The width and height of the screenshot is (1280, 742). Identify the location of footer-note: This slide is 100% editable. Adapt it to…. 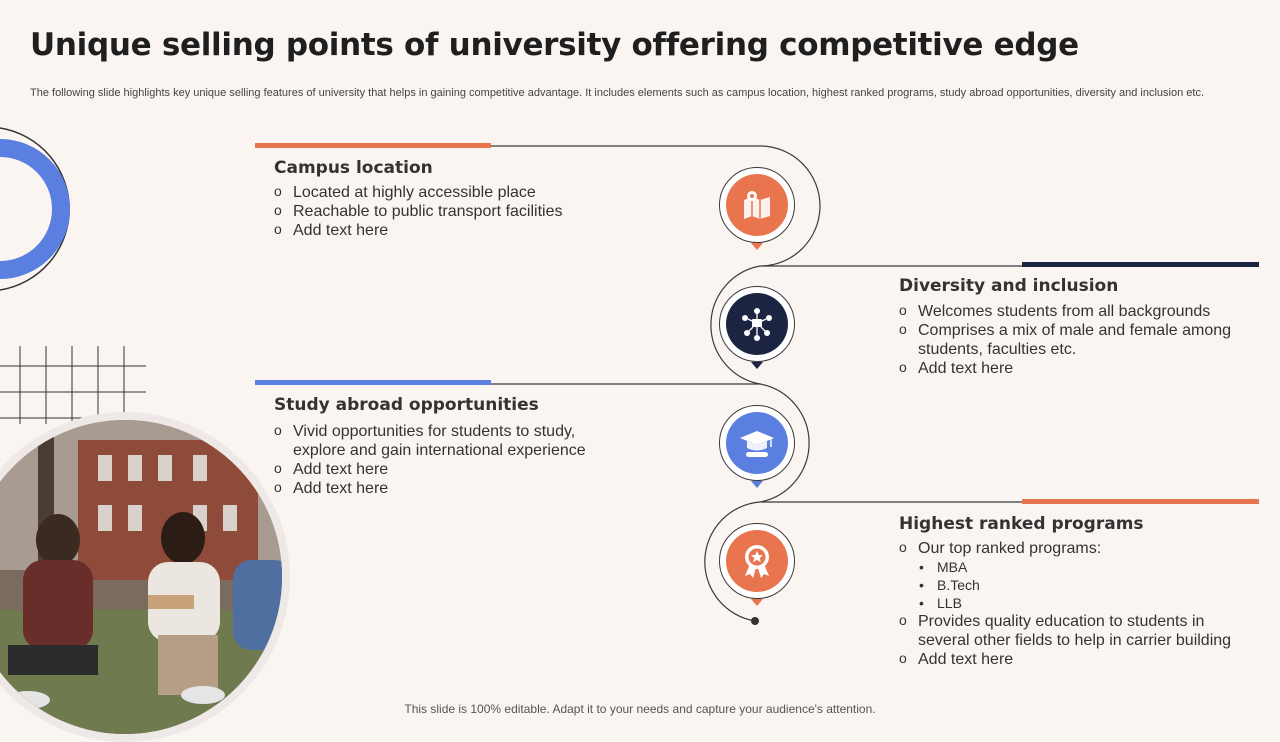
(640, 709).